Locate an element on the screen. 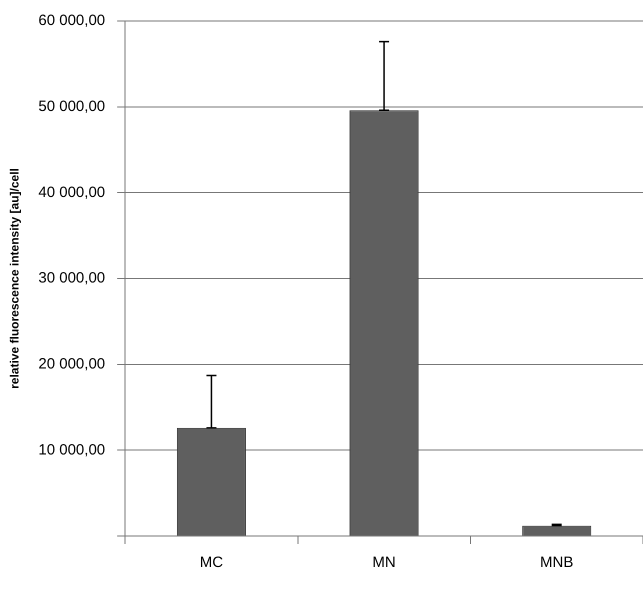  y-tick-label: 10 000,00 is located at coordinates (72, 449).